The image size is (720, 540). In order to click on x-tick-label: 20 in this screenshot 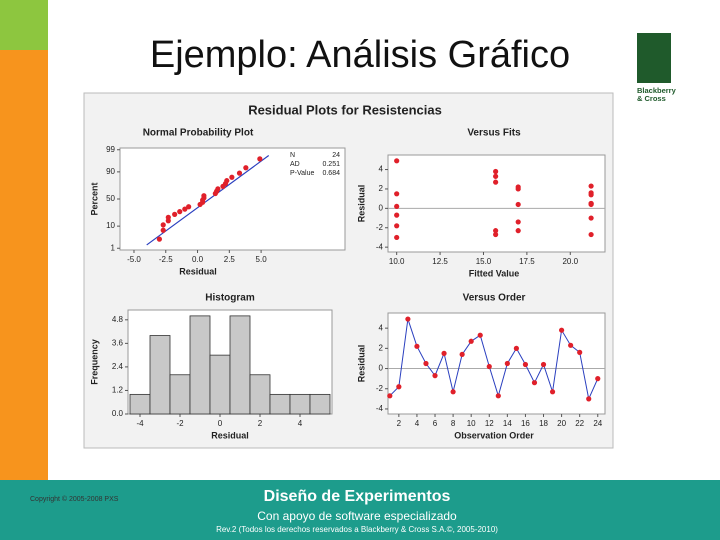, I will do `click(561, 423)`.